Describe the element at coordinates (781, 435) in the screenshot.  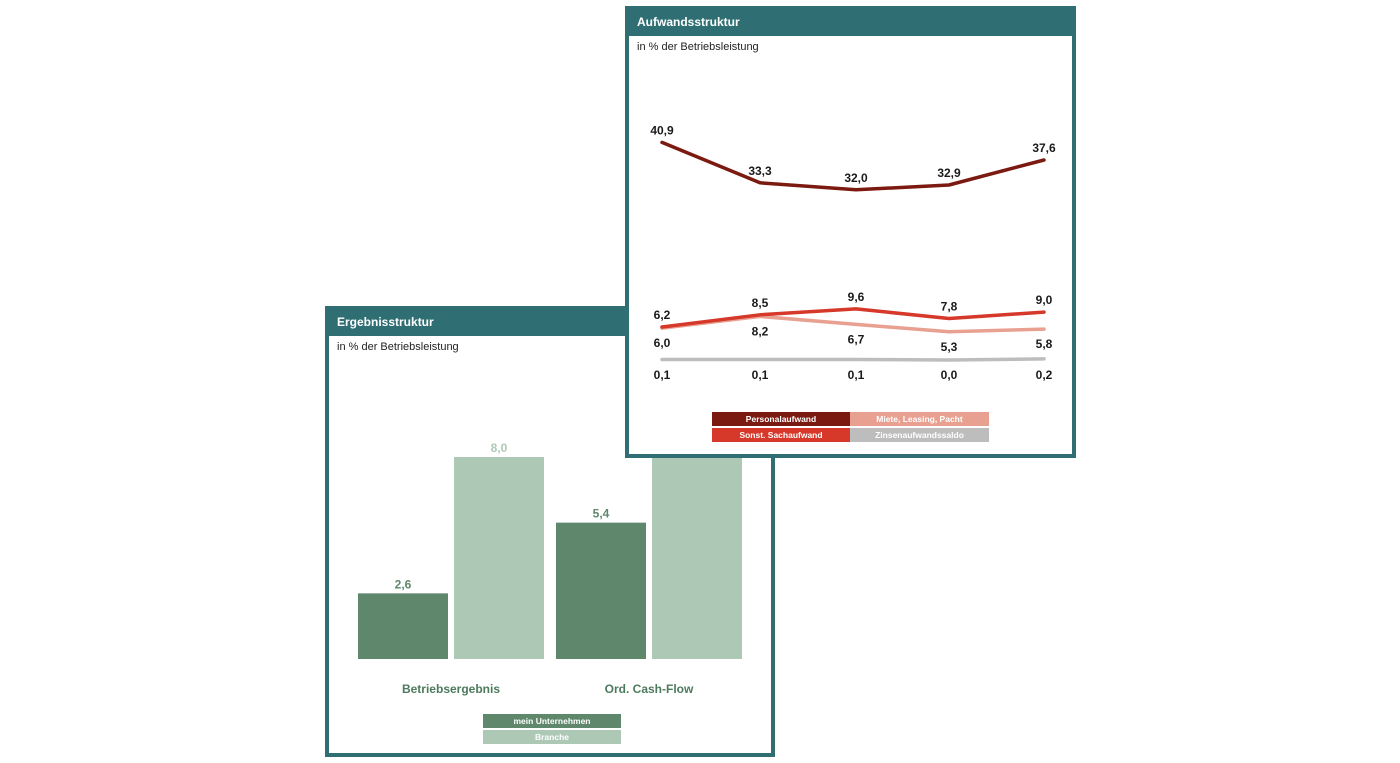
I see `legend-sonst-sachaufwand: Sonst. Sachaufwand` at that location.